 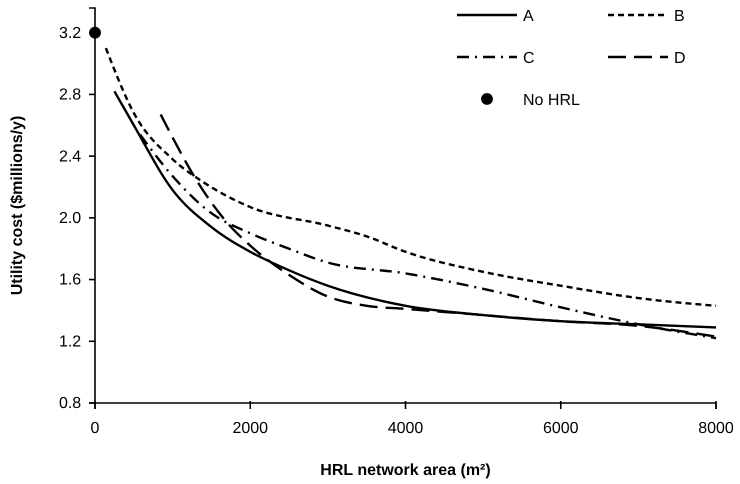 I want to click on legend-label: D, so click(x=680, y=58).